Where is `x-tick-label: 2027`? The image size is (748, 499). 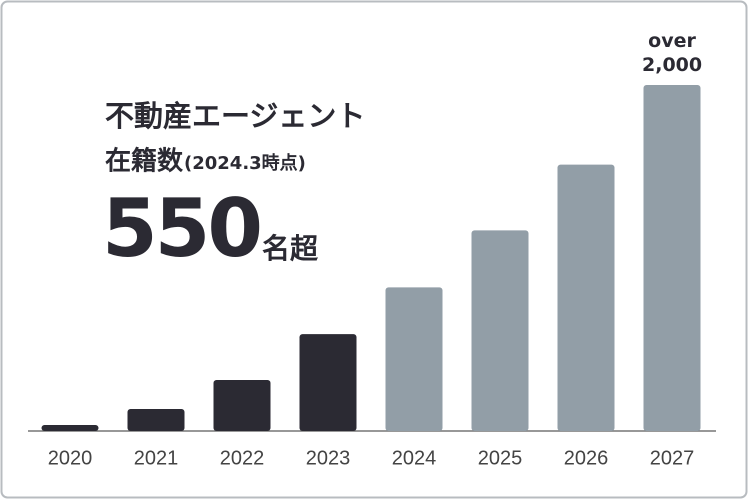 x-tick-label: 2027 is located at coordinates (672, 458).